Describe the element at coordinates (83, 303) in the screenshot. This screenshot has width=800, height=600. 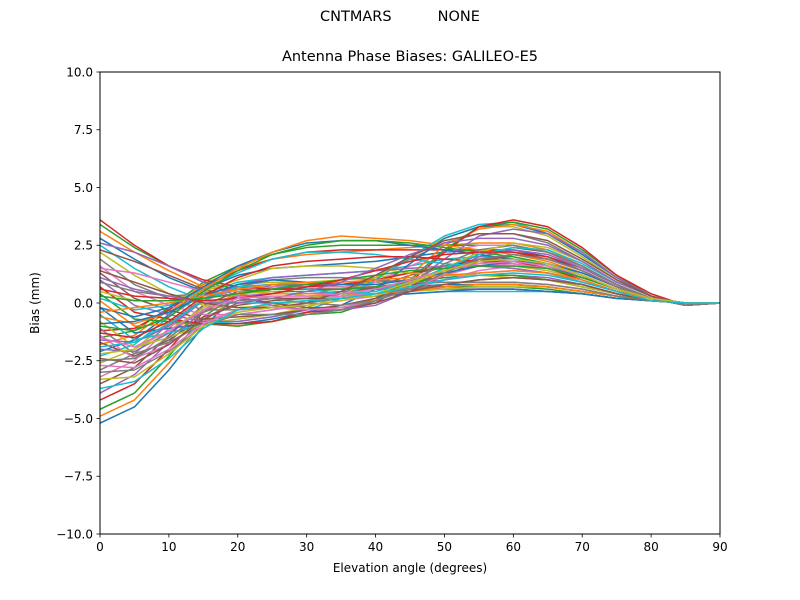
I see `y-tick-label: 0.0` at that location.